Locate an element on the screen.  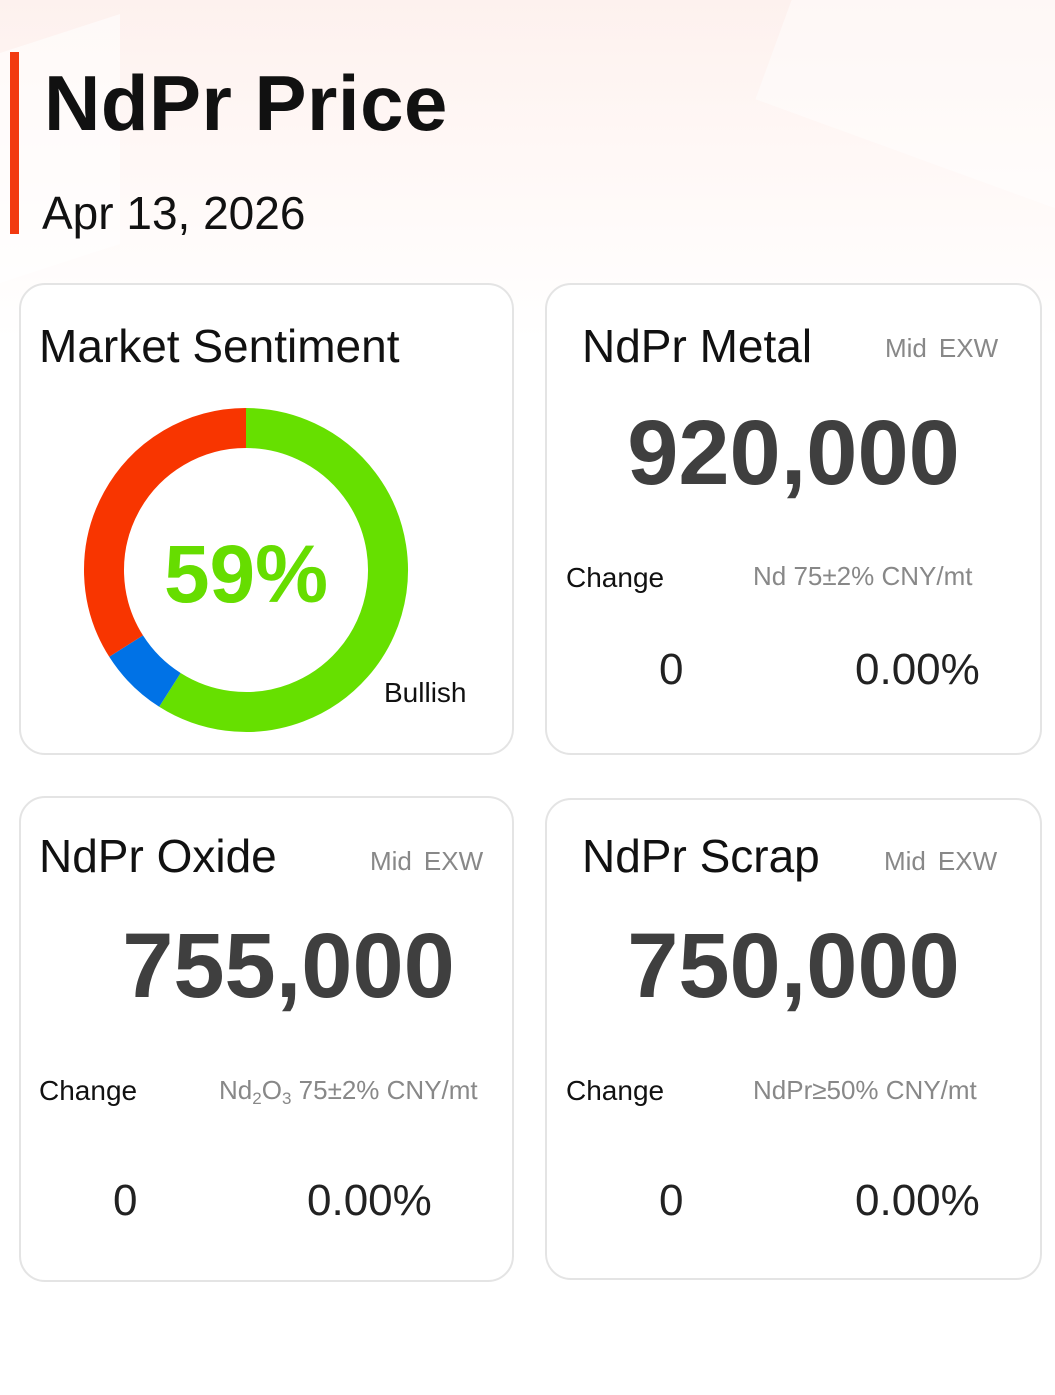
ndpr-metal-price: 920,000 is located at coordinates (793, 453).